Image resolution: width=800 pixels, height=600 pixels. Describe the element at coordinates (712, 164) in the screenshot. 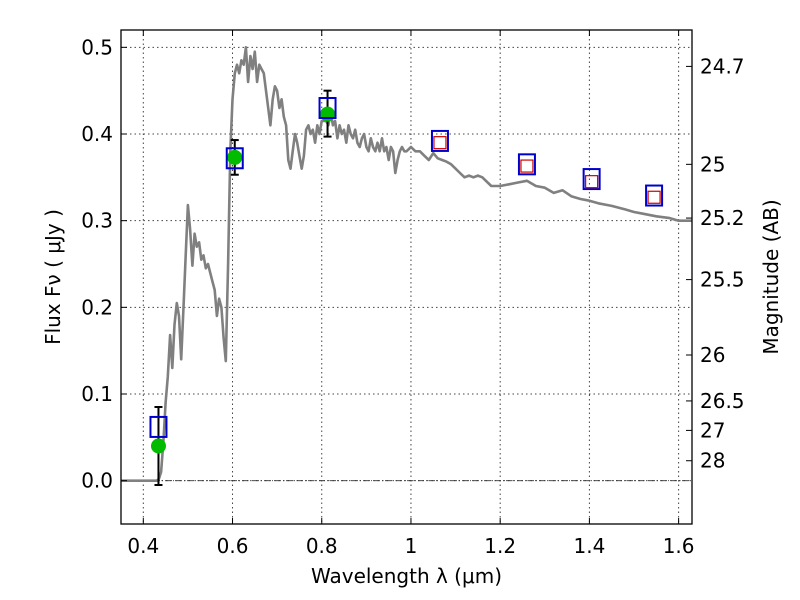

I see `mag-tick-label: 25` at that location.